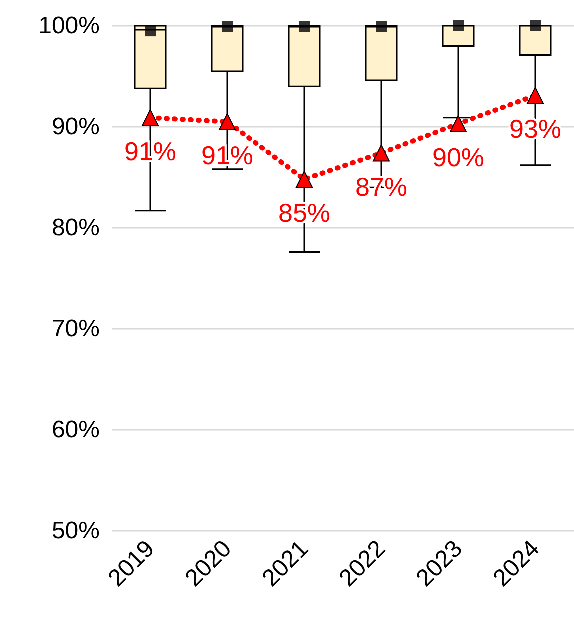 Image resolution: width=574 pixels, height=626 pixels. Describe the element at coordinates (69, 26) in the screenshot. I see `y-tick-label: 100%` at that location.